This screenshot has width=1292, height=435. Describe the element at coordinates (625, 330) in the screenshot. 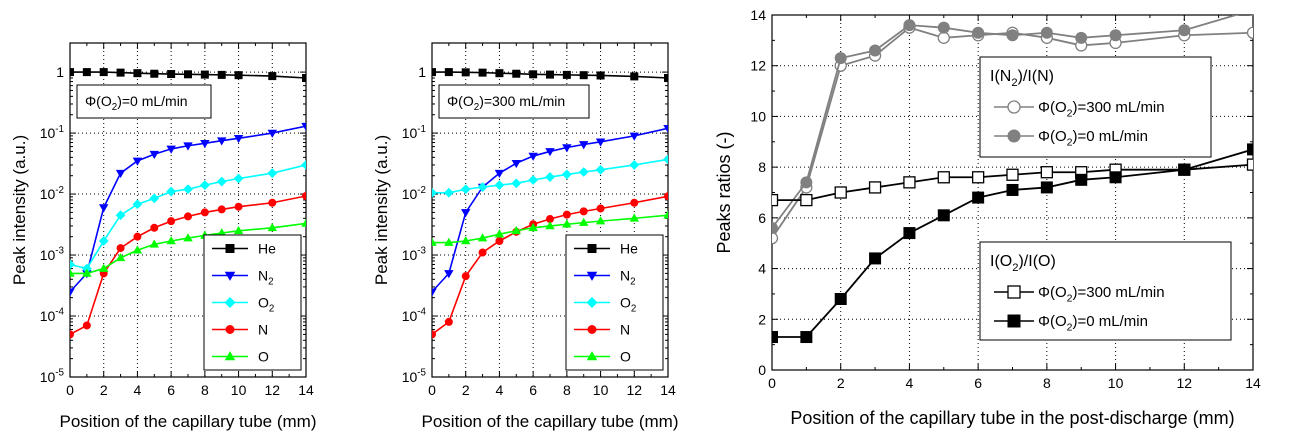

I see `legend-label: N` at that location.